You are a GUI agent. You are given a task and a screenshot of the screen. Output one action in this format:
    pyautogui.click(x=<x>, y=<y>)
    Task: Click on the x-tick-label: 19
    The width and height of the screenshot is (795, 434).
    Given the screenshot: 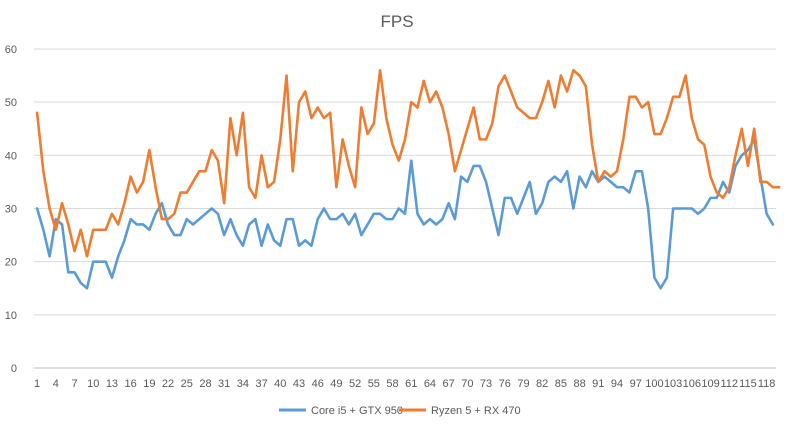 What is the action you would take?
    pyautogui.click(x=149, y=384)
    